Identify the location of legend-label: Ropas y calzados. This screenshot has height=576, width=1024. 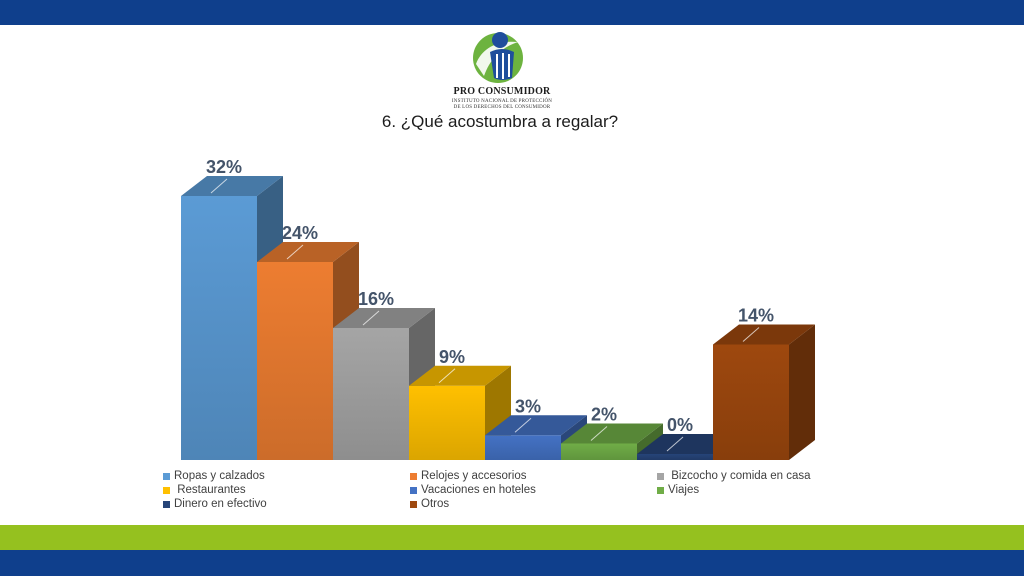
(219, 476).